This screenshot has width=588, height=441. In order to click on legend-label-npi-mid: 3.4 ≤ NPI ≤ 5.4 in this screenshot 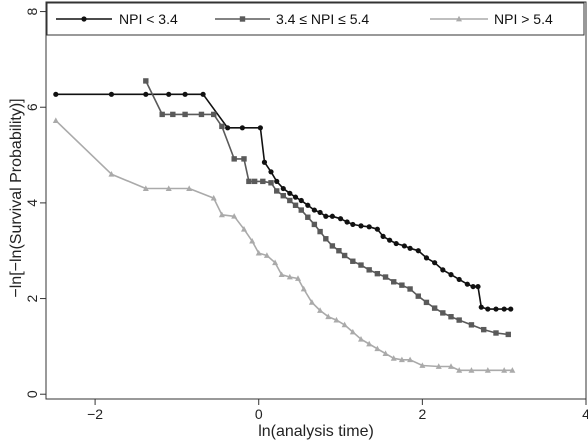, I will do `click(322, 19)`.